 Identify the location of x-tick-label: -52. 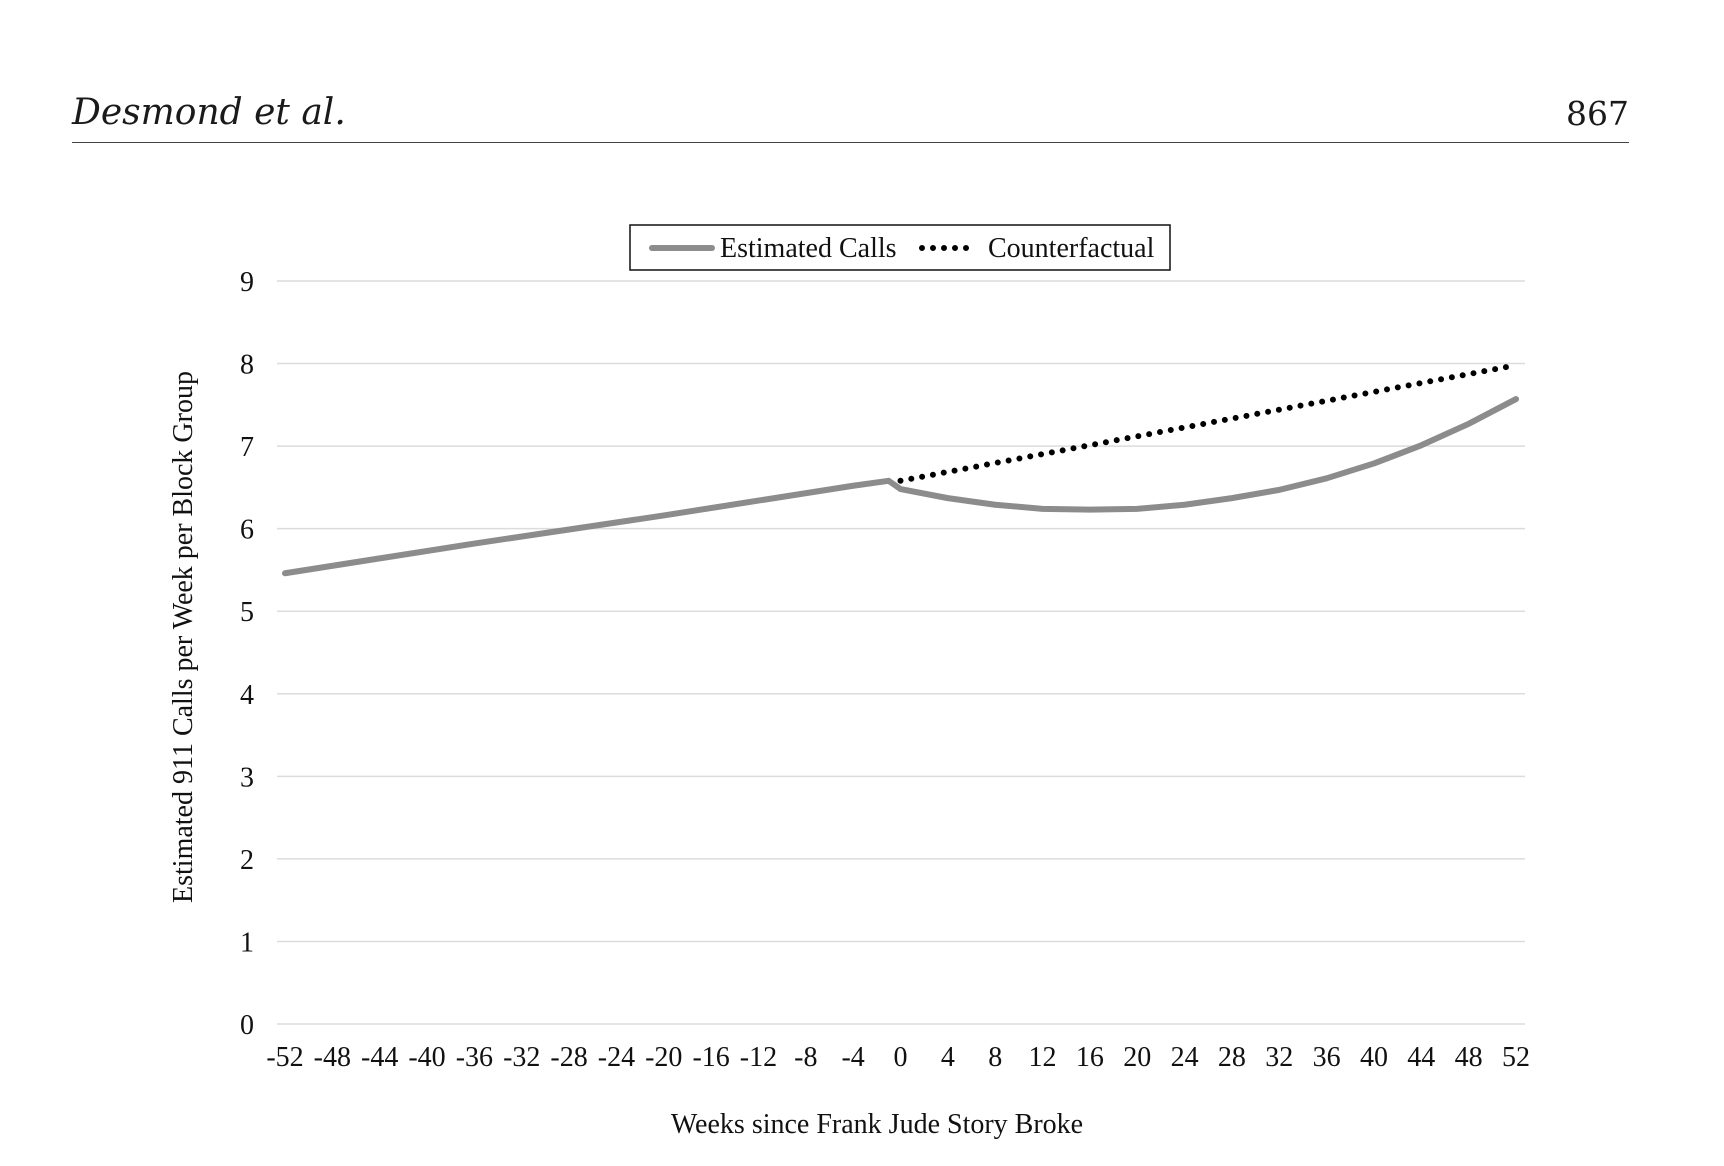
(284, 1057).